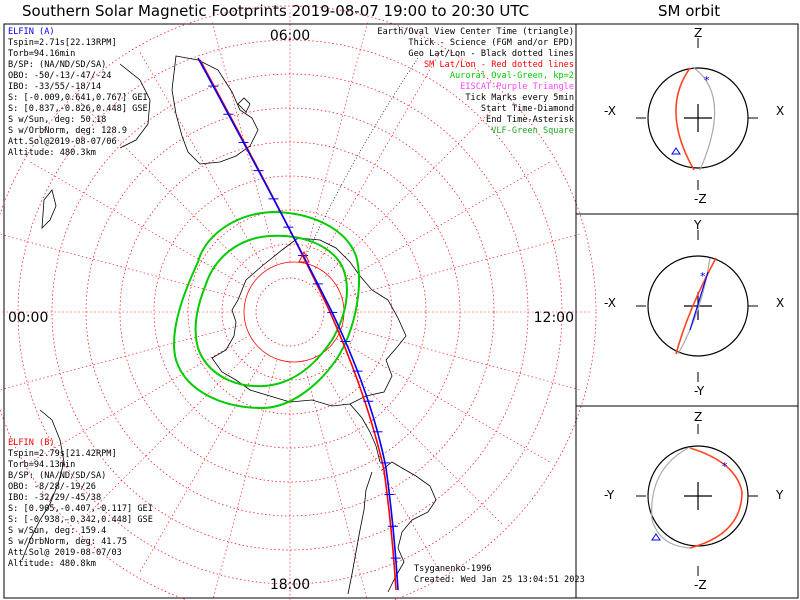 This screenshot has height=600, width=800. I want to click on elfin-b-info-line: Tspin=2.79s[21.42RPM], so click(62, 454).